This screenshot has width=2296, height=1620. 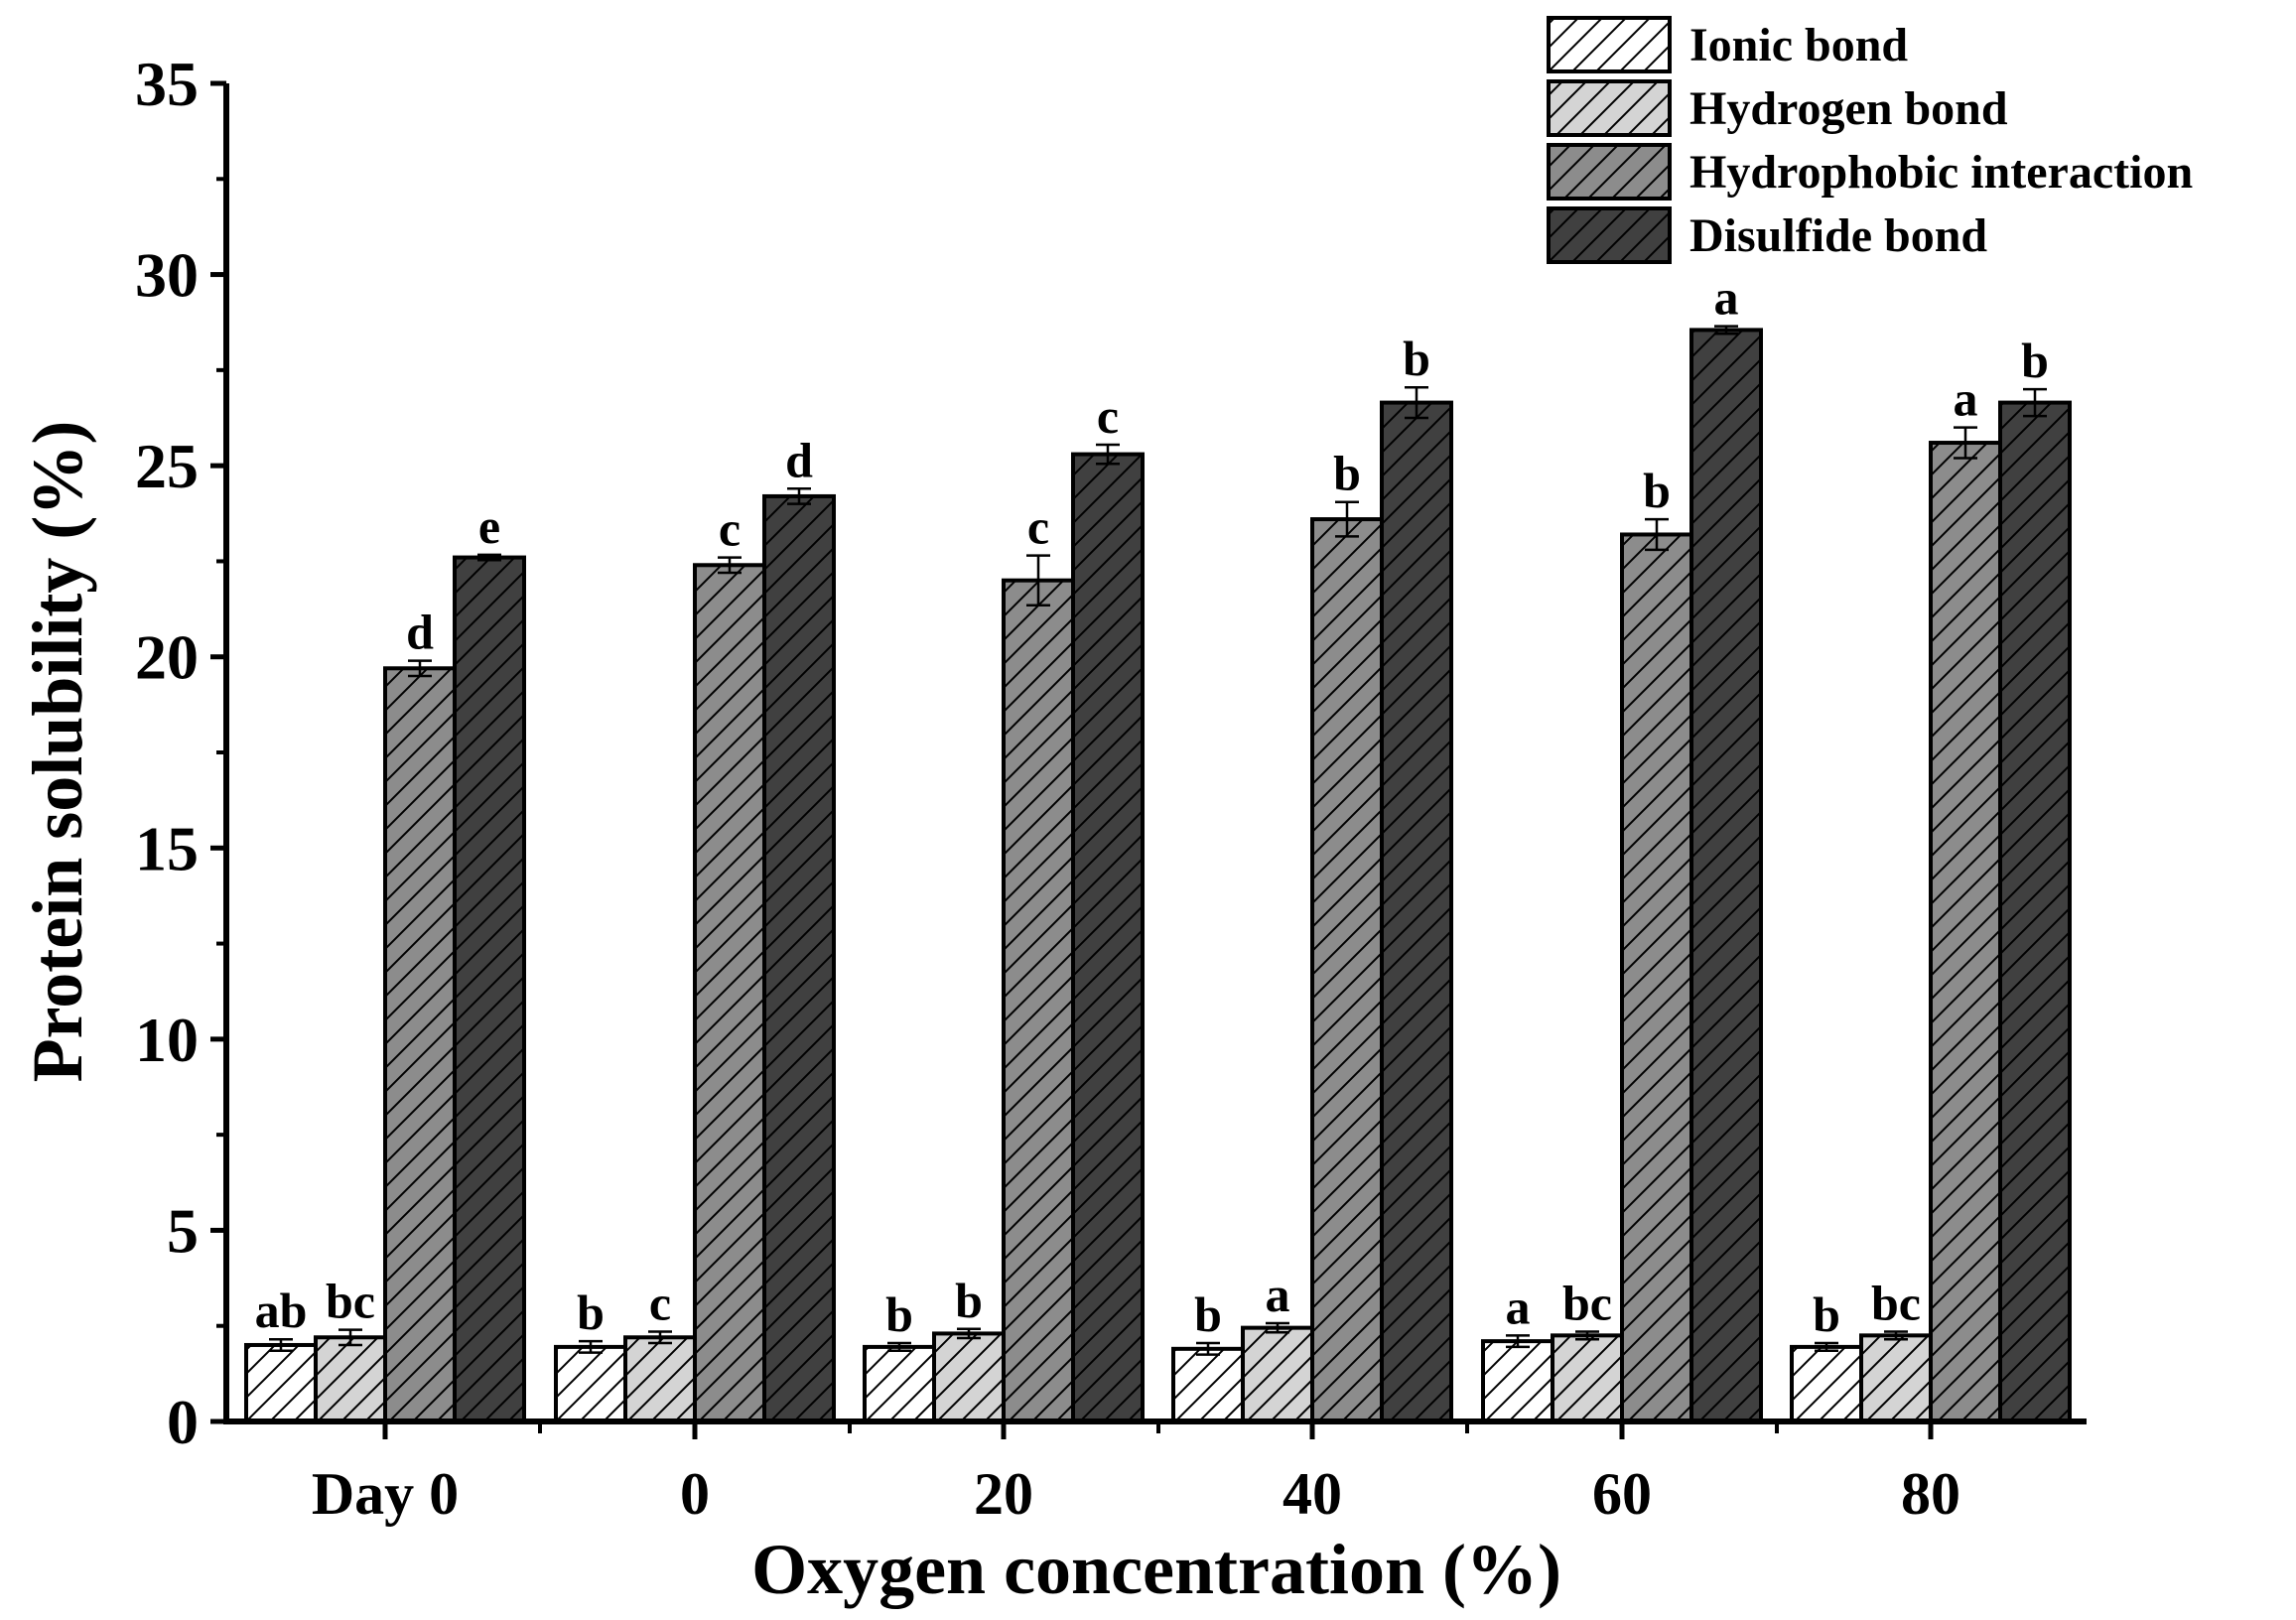 What do you see at coordinates (730, 529) in the screenshot?
I see `significance-label-2-1: c` at bounding box center [730, 529].